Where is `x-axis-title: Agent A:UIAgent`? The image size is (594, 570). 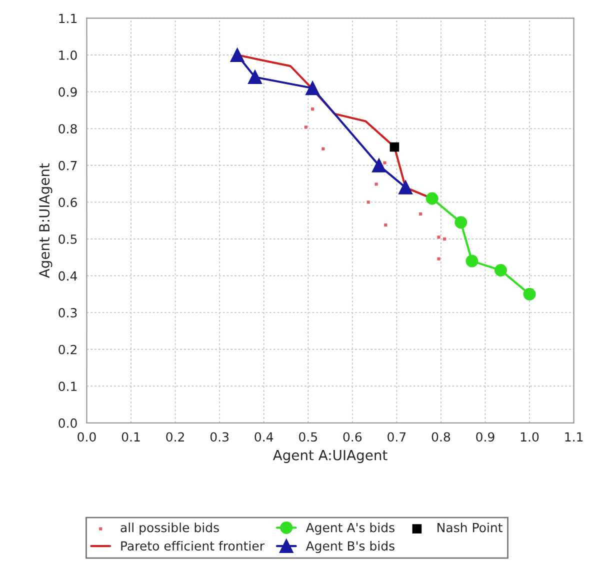
x-axis-title: Agent A:UIAgent is located at coordinates (330, 457).